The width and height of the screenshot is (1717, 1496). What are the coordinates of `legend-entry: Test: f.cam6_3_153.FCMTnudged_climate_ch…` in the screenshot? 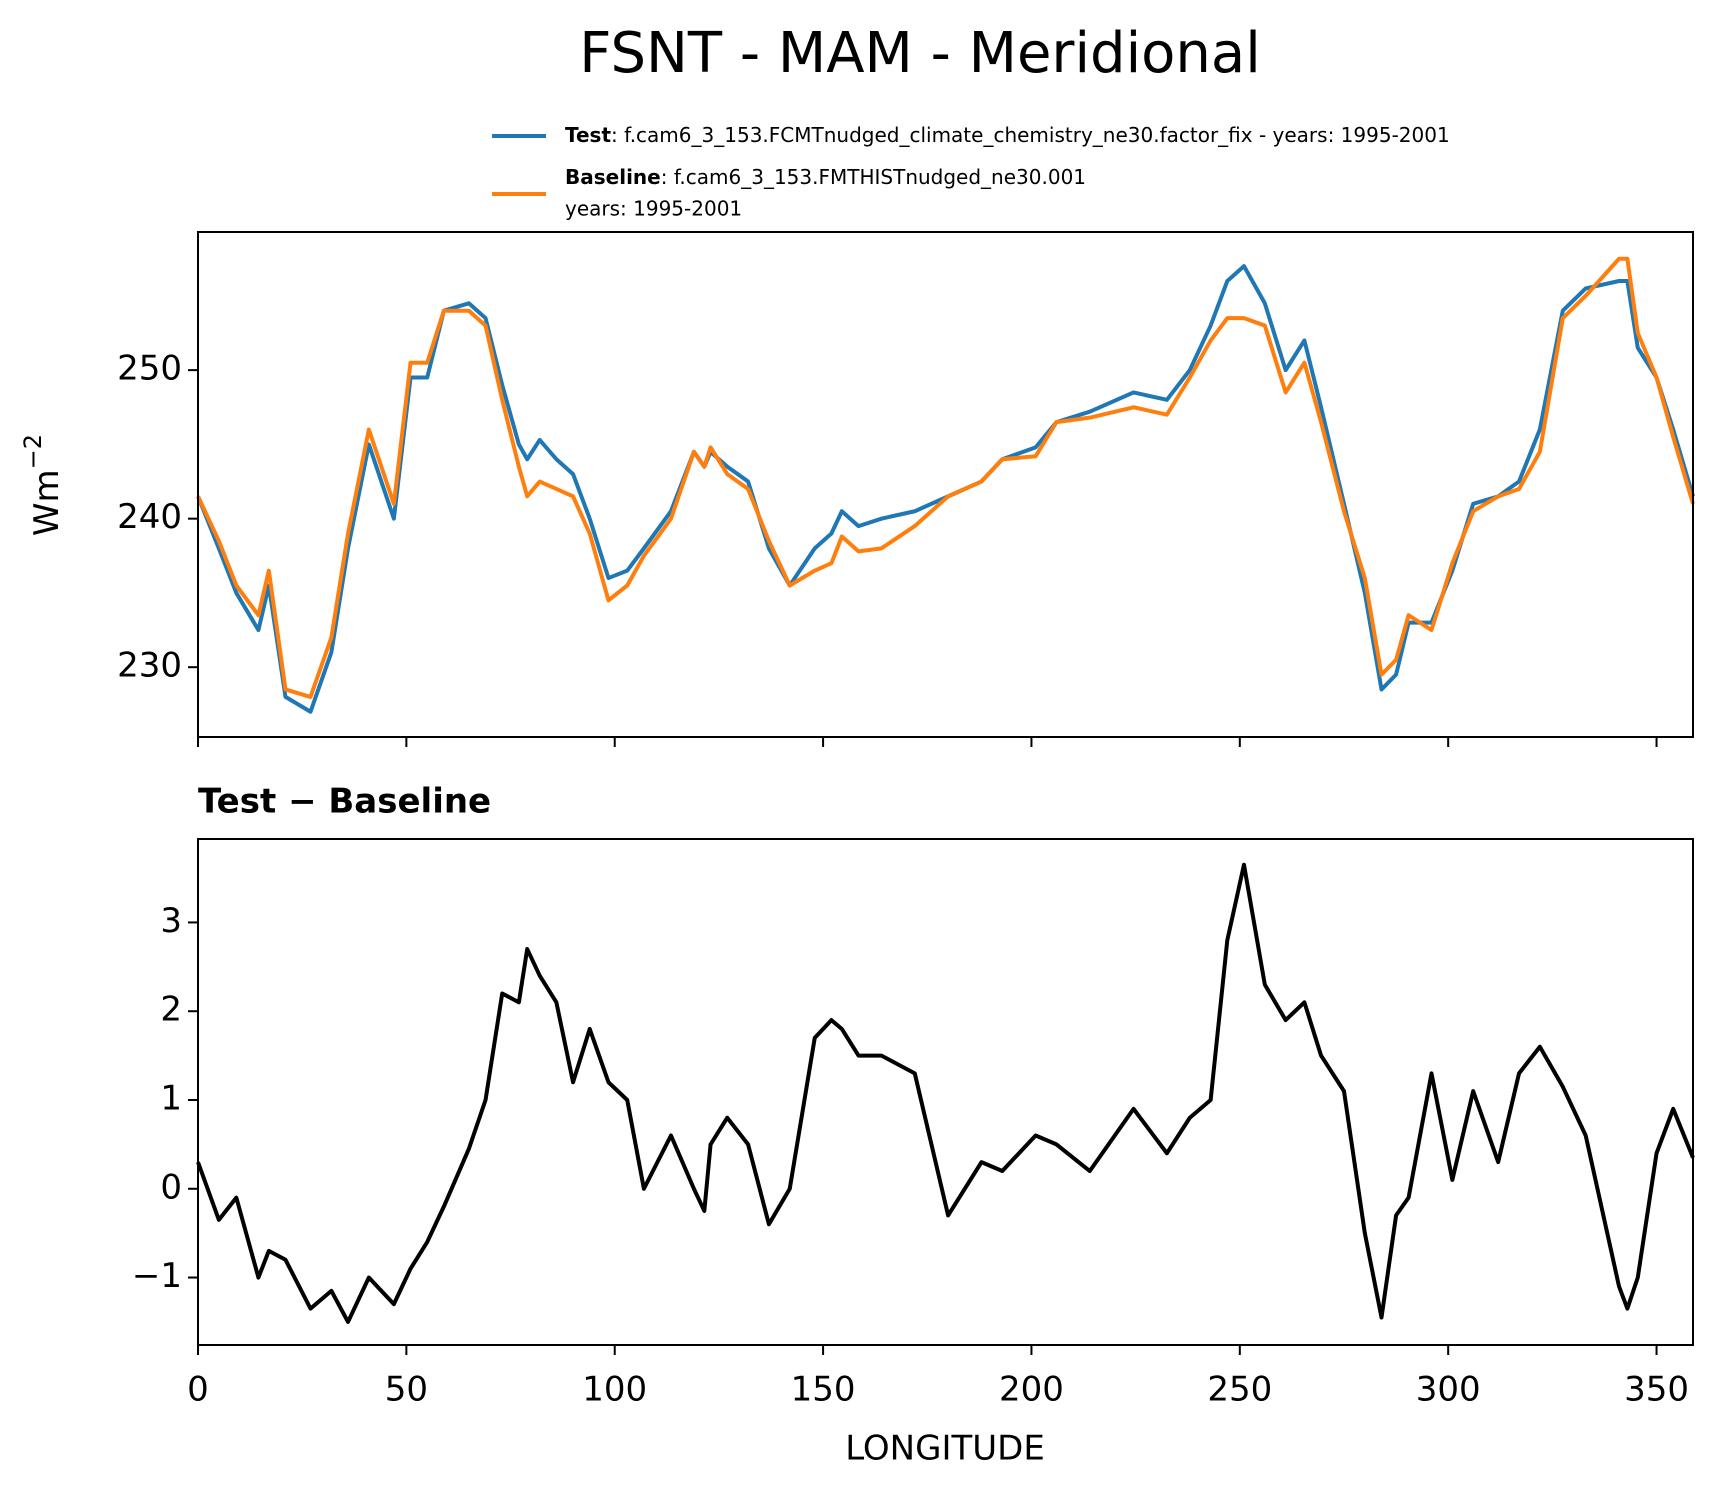 It's located at (1007, 135).